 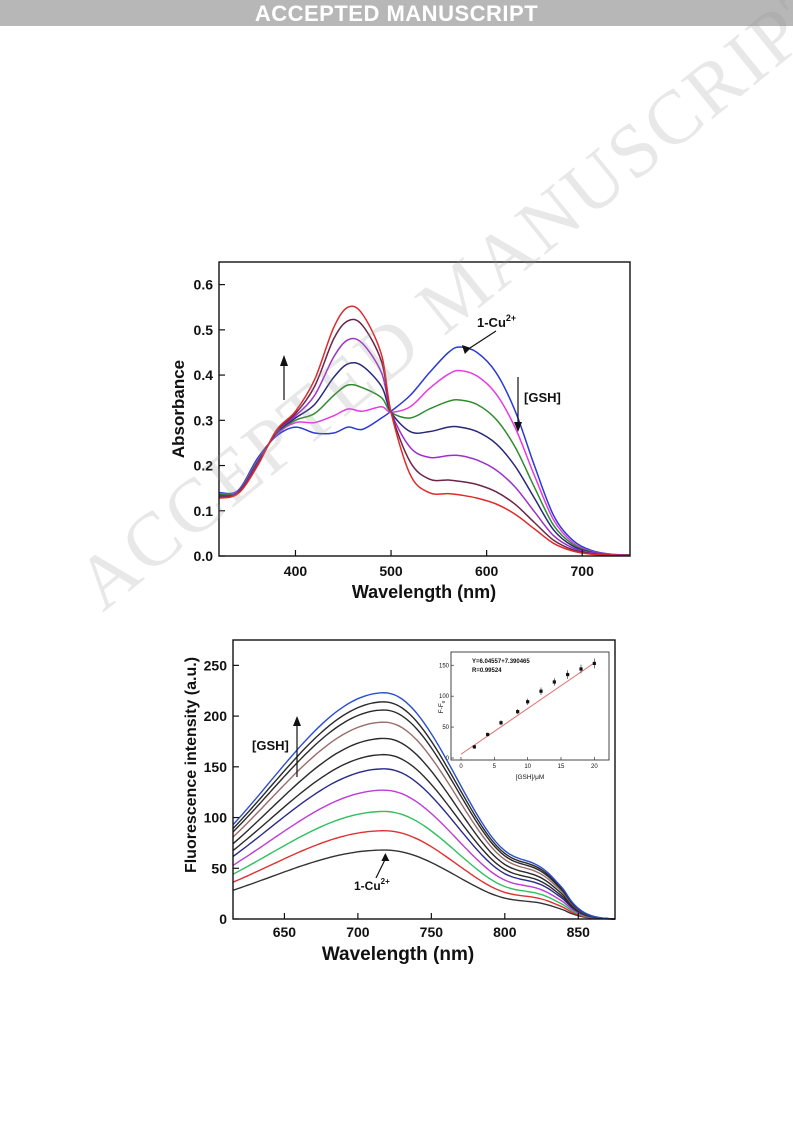 I want to click on absorbance-plot-frame, so click(x=424, y=409).